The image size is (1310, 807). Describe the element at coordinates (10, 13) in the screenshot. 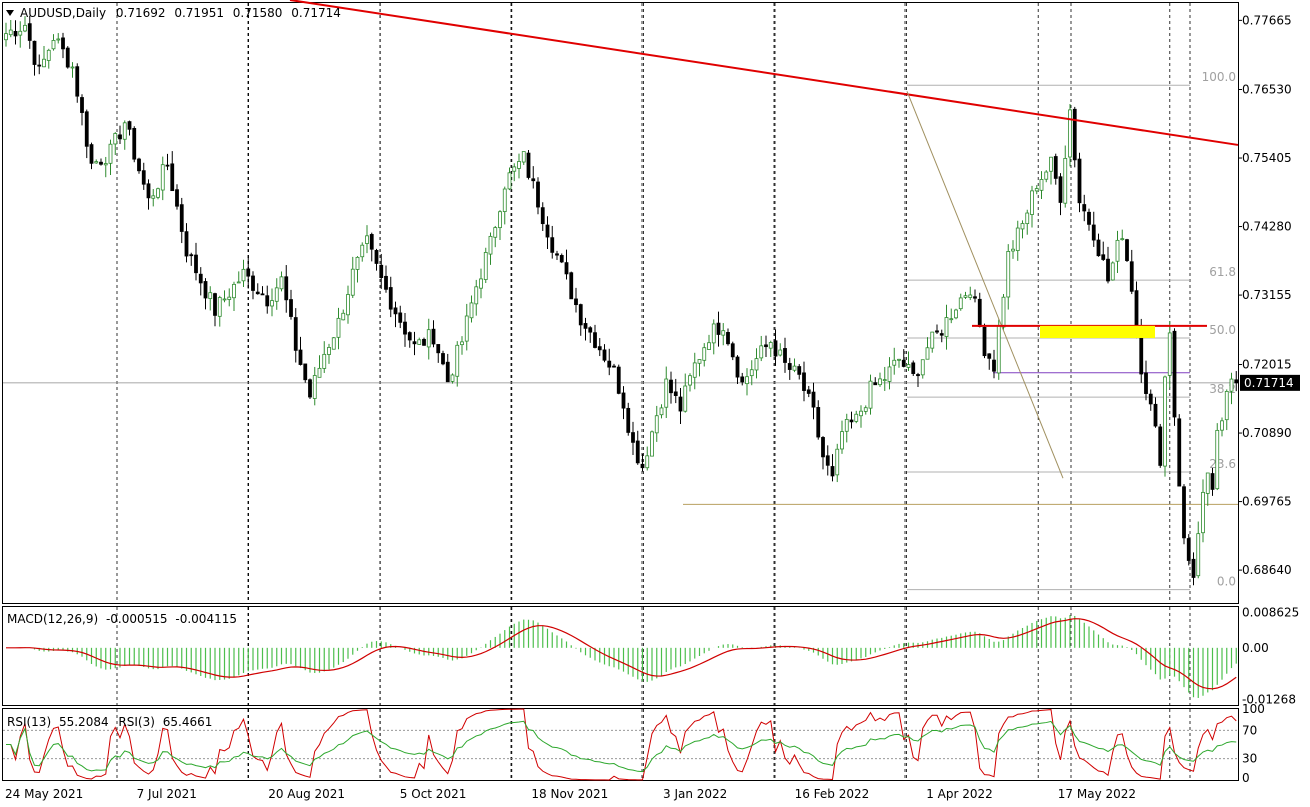

I see `triangle-down-icon` at that location.